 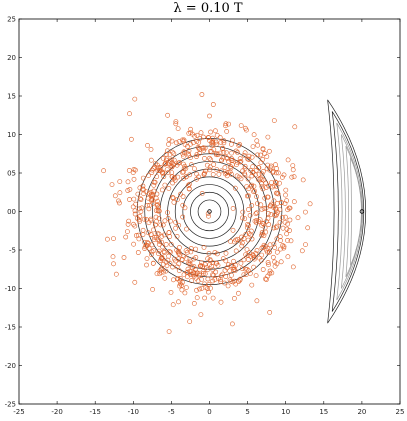 I want to click on y-tick-label: -20, so click(x=10, y=366).